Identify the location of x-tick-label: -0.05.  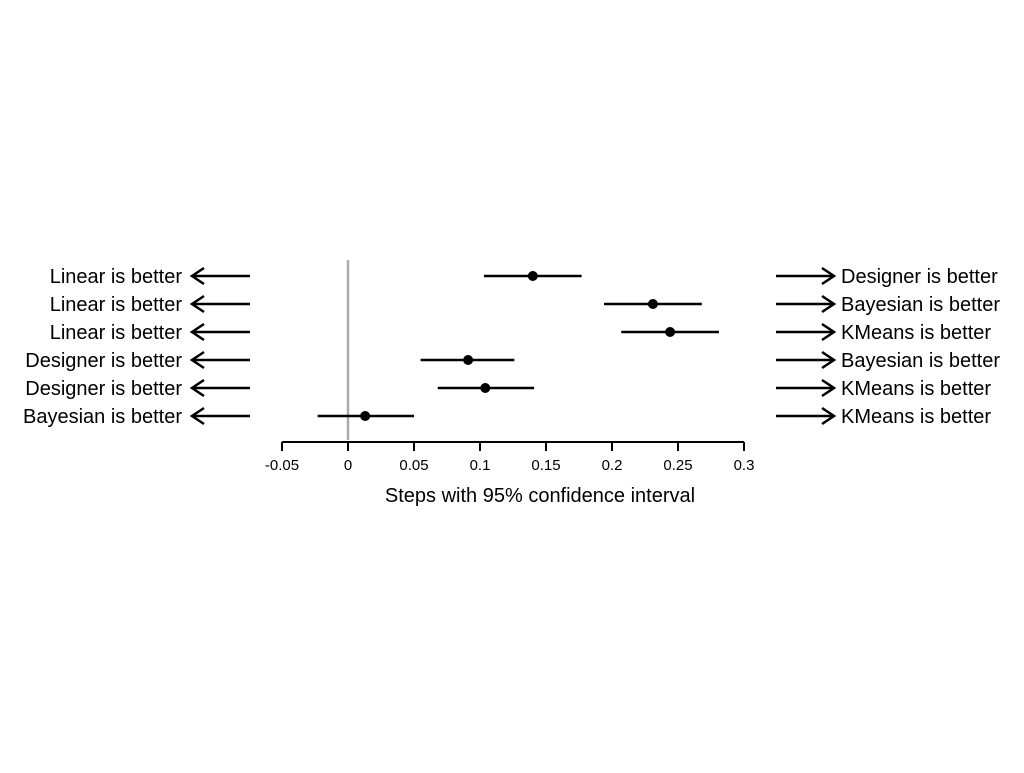
(282, 465).